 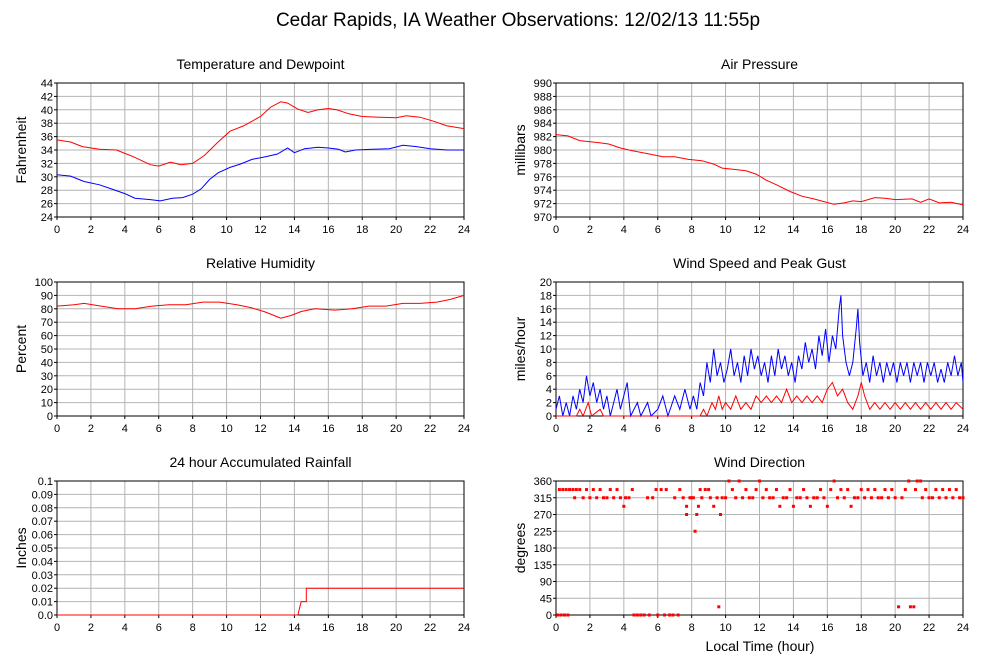 What do you see at coordinates (543, 499) in the screenshot?
I see `wdir-y-tick-label: 315` at bounding box center [543, 499].